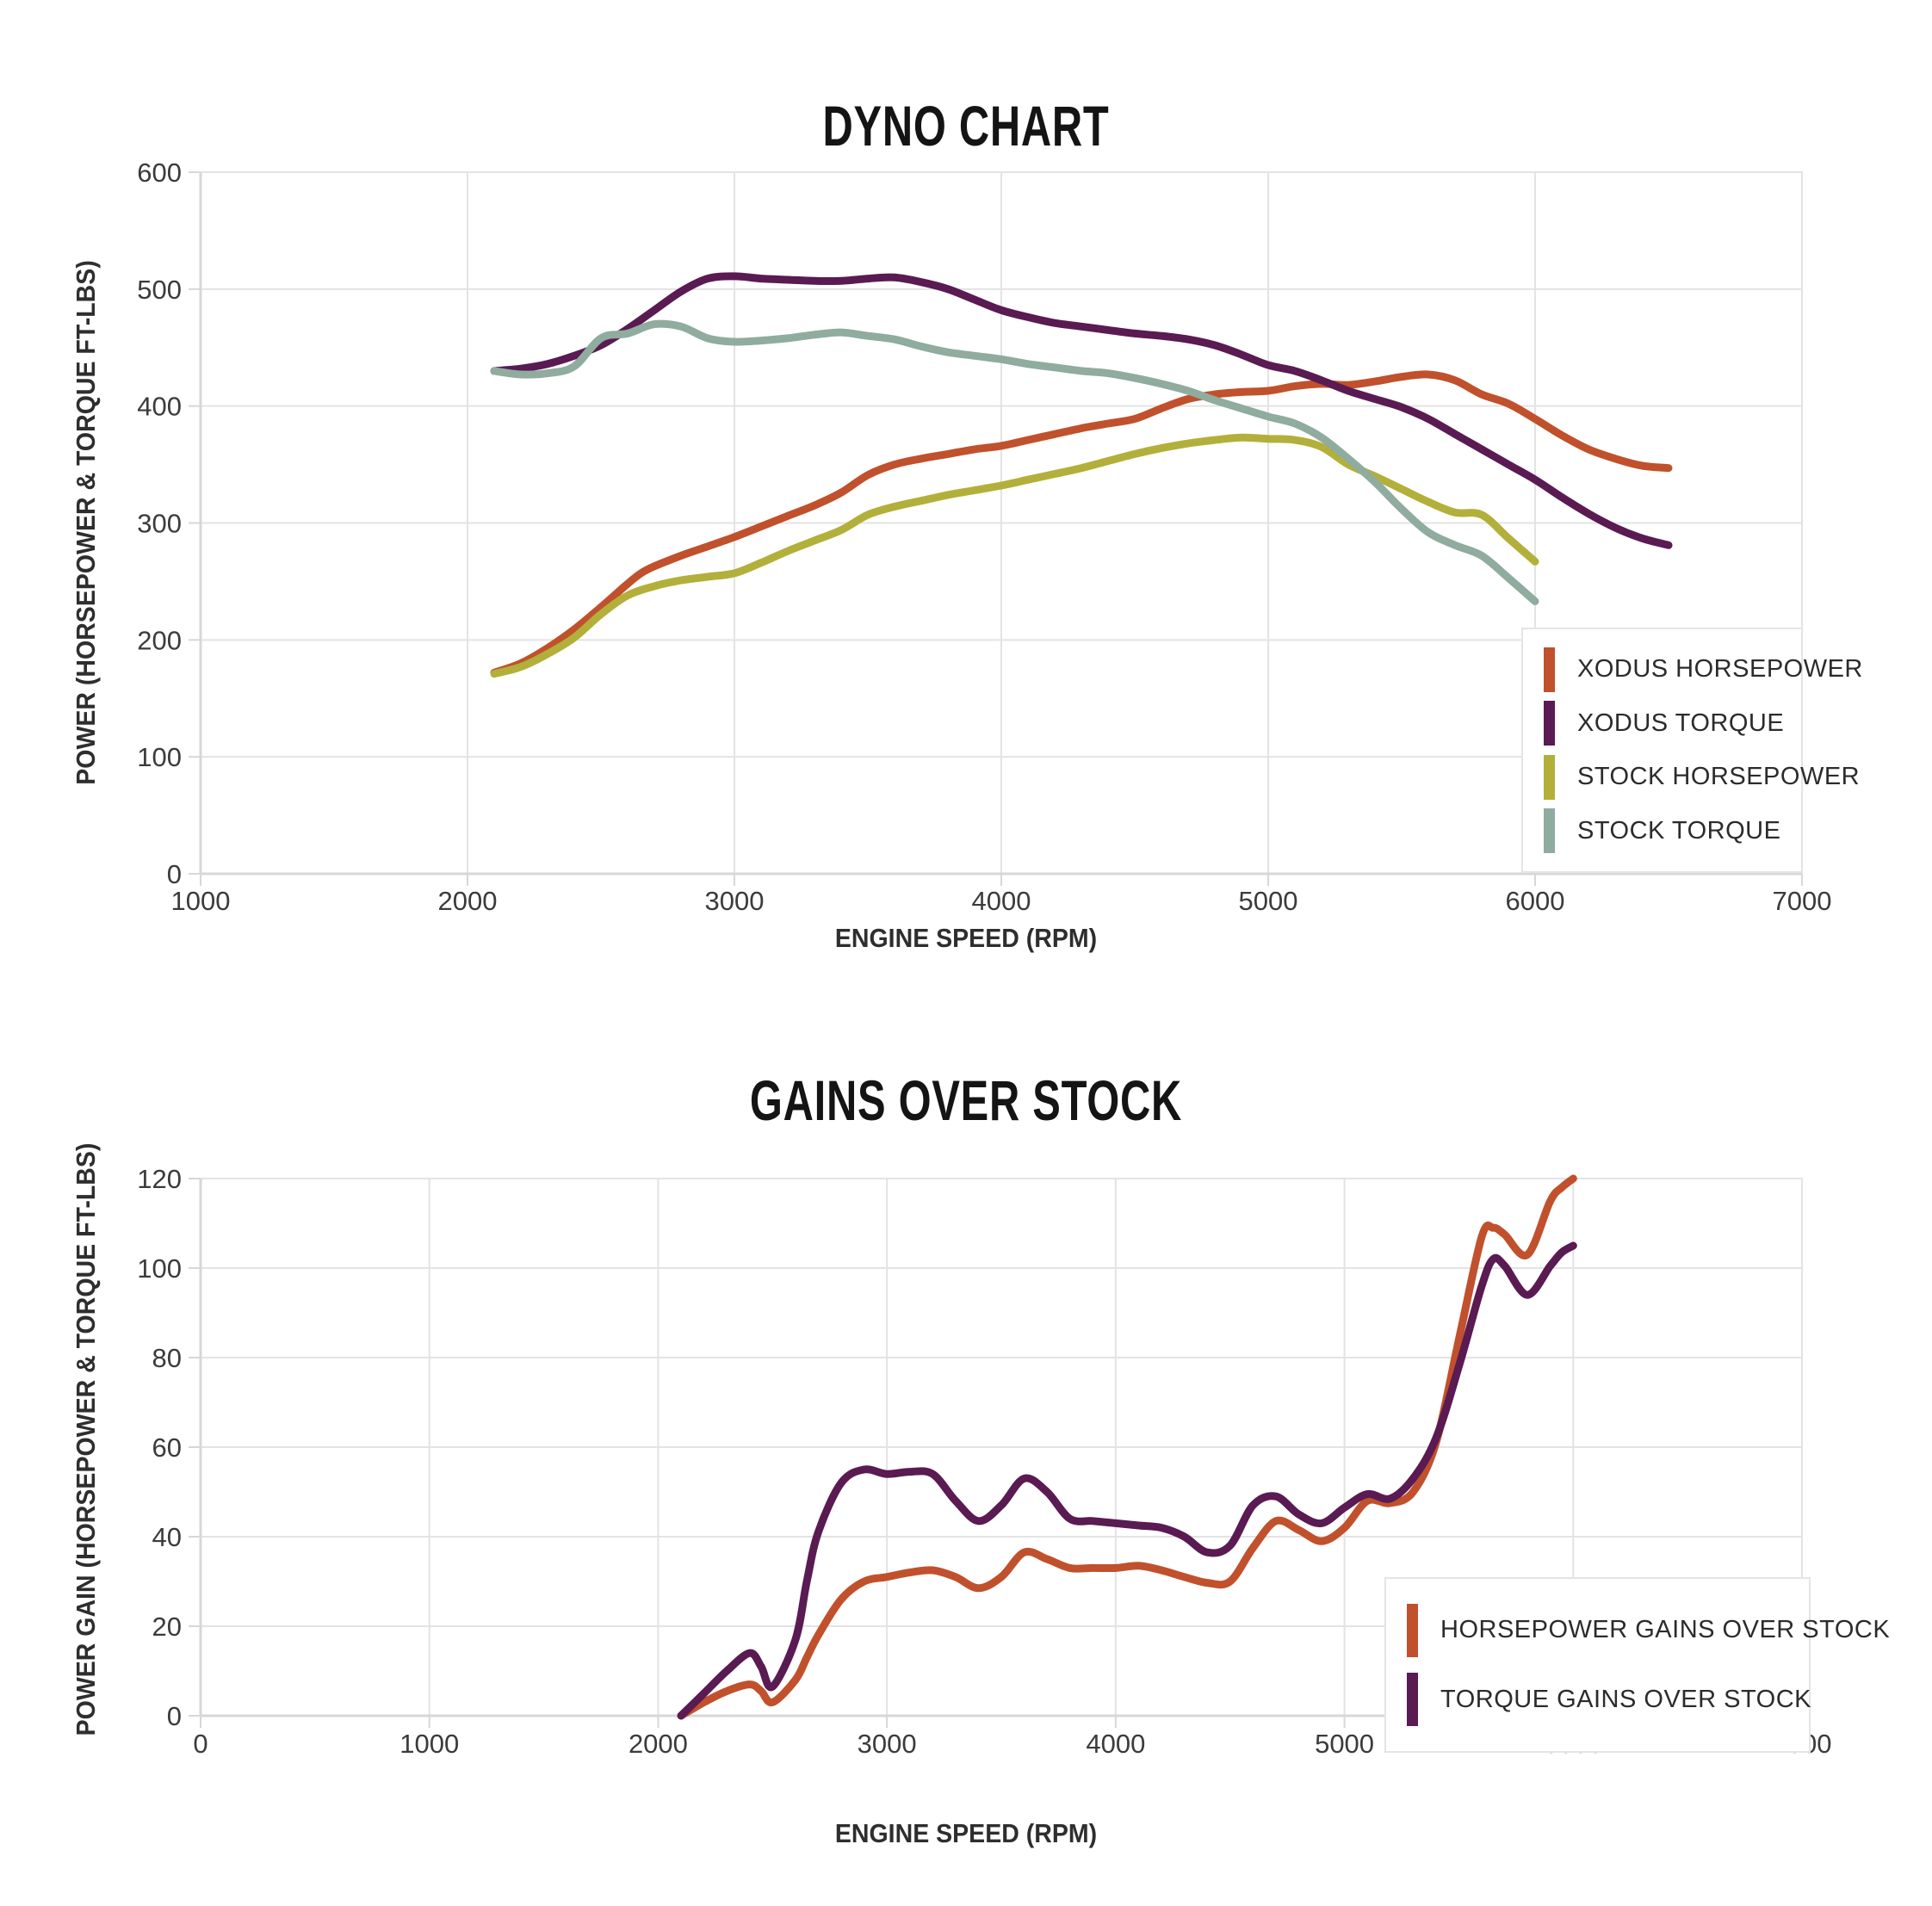  I want to click on y-tick-label: 60, so click(167, 1448).